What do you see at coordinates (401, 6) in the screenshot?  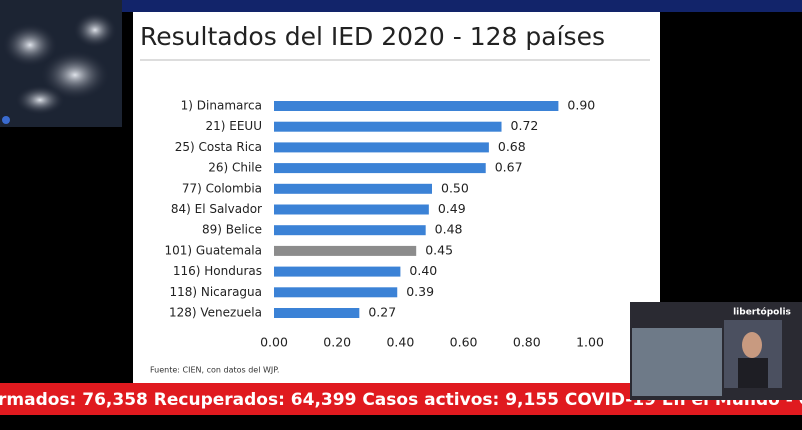 I see `top-strip` at bounding box center [401, 6].